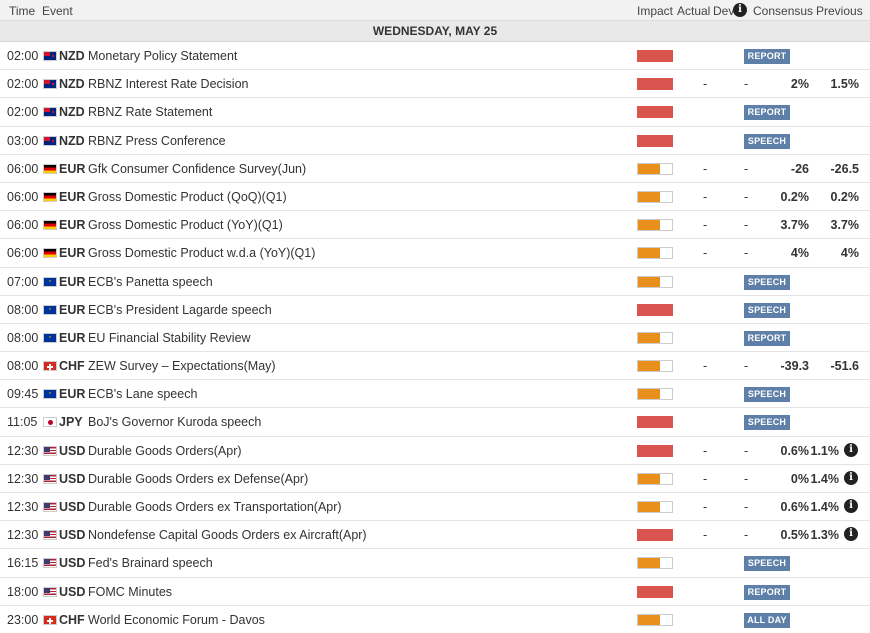 The width and height of the screenshot is (870, 633). What do you see at coordinates (150, 281) in the screenshot?
I see `event-name: ECB's Panetta speech` at bounding box center [150, 281].